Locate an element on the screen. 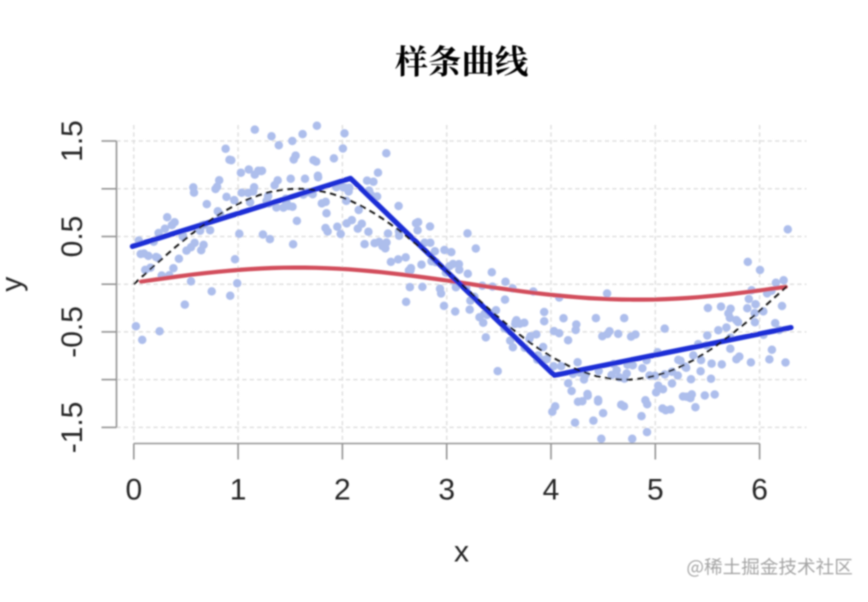 This screenshot has height=602, width=868. svg-text: -1.5 is located at coordinates (72, 428).